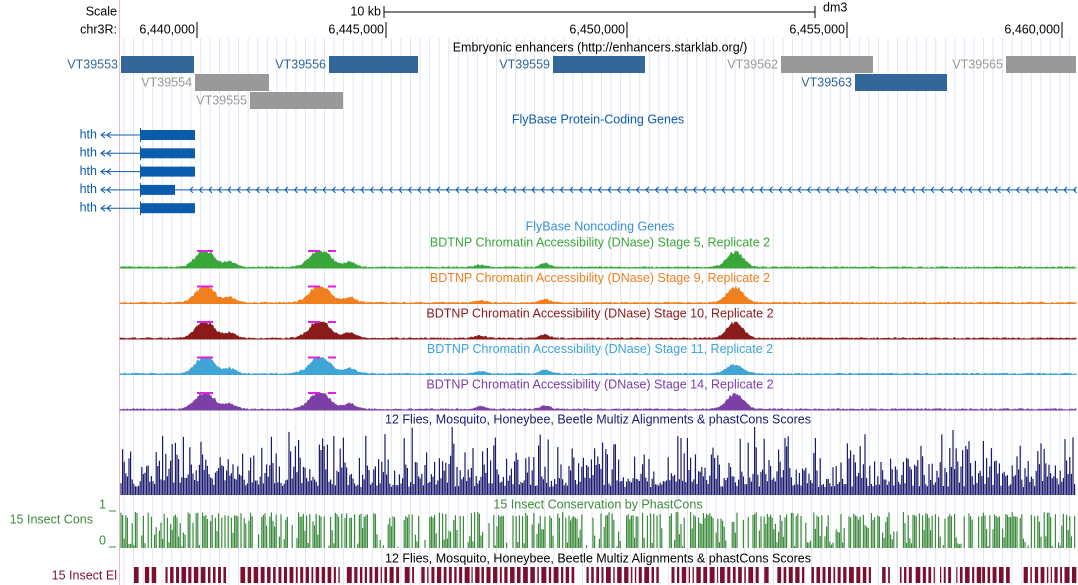 The width and height of the screenshot is (1078, 585). I want to click on enhancer-label: VT39556, so click(300, 64).